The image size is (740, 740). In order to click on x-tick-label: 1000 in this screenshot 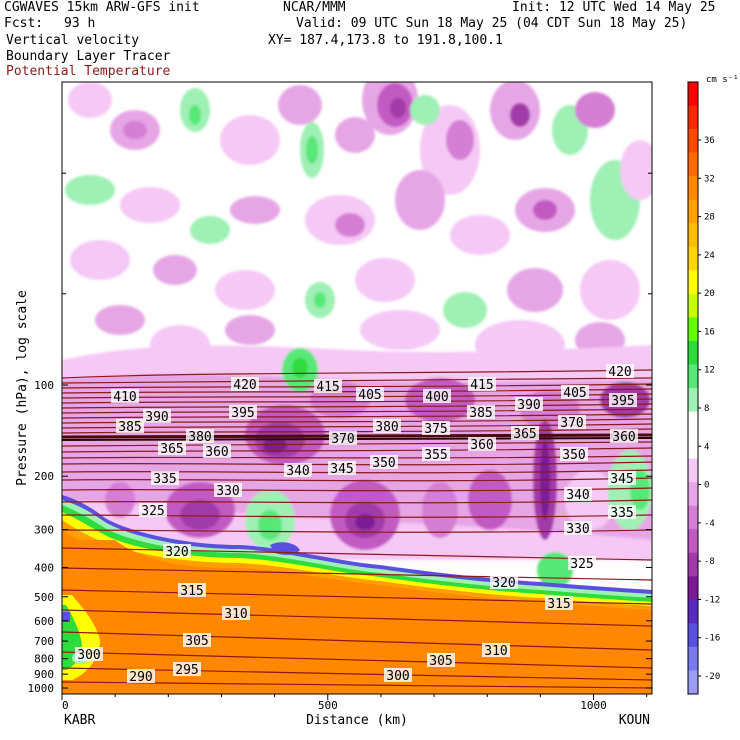, I will do `click(593, 705)`.